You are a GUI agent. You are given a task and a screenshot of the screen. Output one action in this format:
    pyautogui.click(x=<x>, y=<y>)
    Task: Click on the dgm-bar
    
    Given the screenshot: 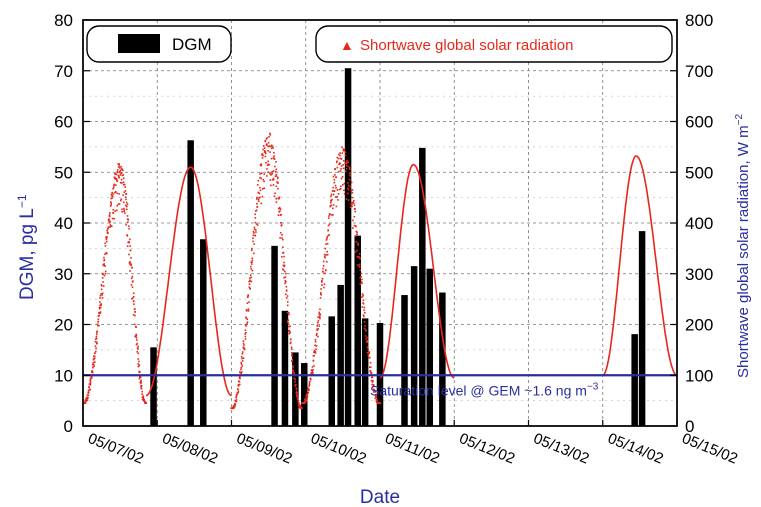 What is the action you would take?
    pyautogui.click(x=348, y=247)
    